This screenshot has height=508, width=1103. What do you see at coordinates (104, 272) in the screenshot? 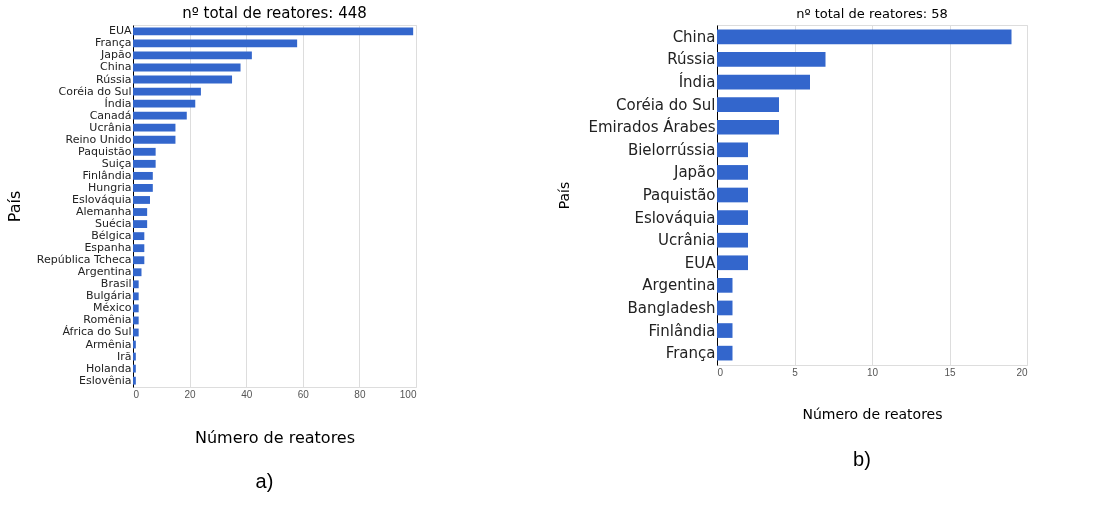
I see `y-tick-label: Argentina` at bounding box center [104, 272].